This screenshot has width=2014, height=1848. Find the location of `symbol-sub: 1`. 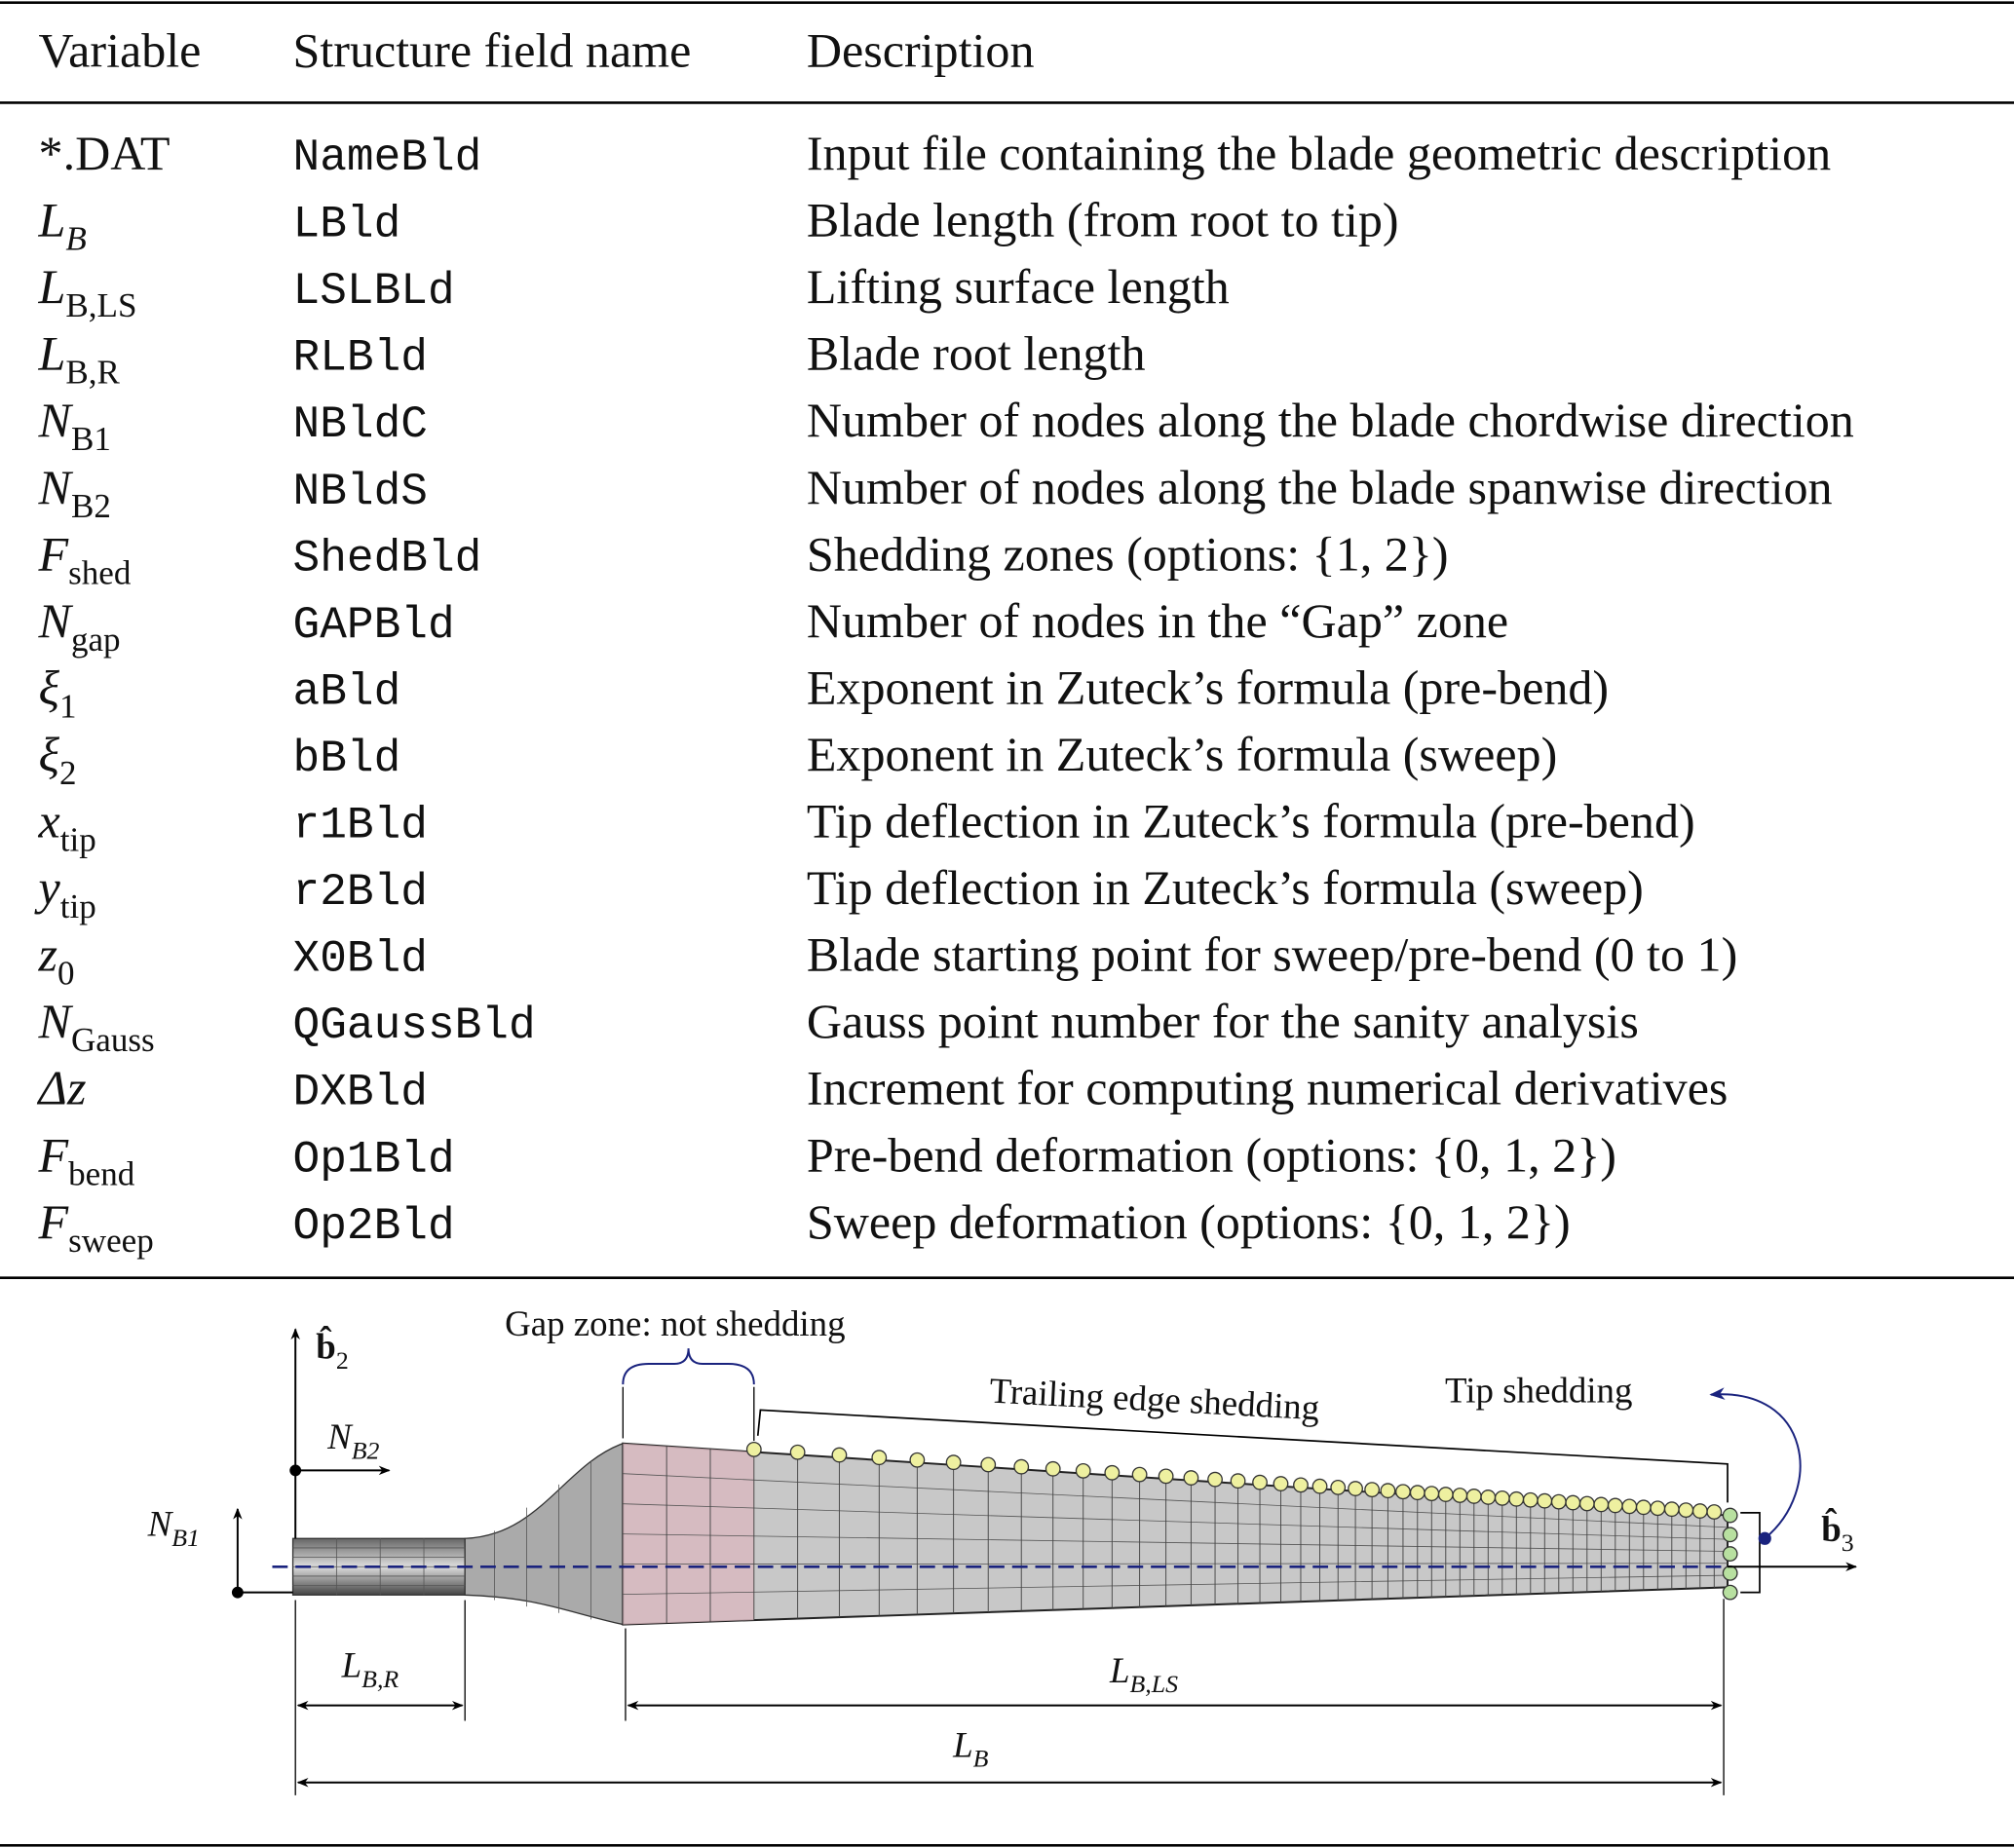

symbol-sub: 1 is located at coordinates (68, 706).